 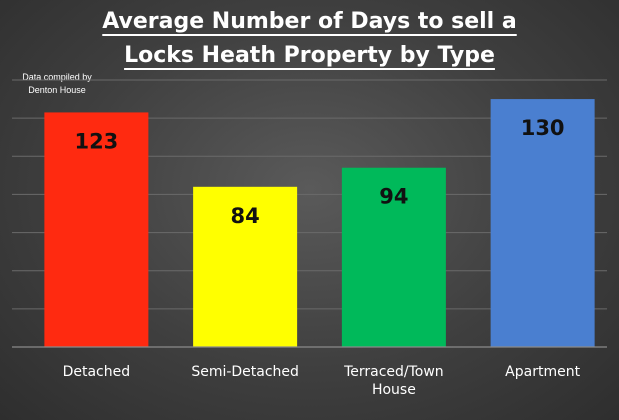 I want to click on credit-line-1: Data compiled by, so click(x=57, y=77).